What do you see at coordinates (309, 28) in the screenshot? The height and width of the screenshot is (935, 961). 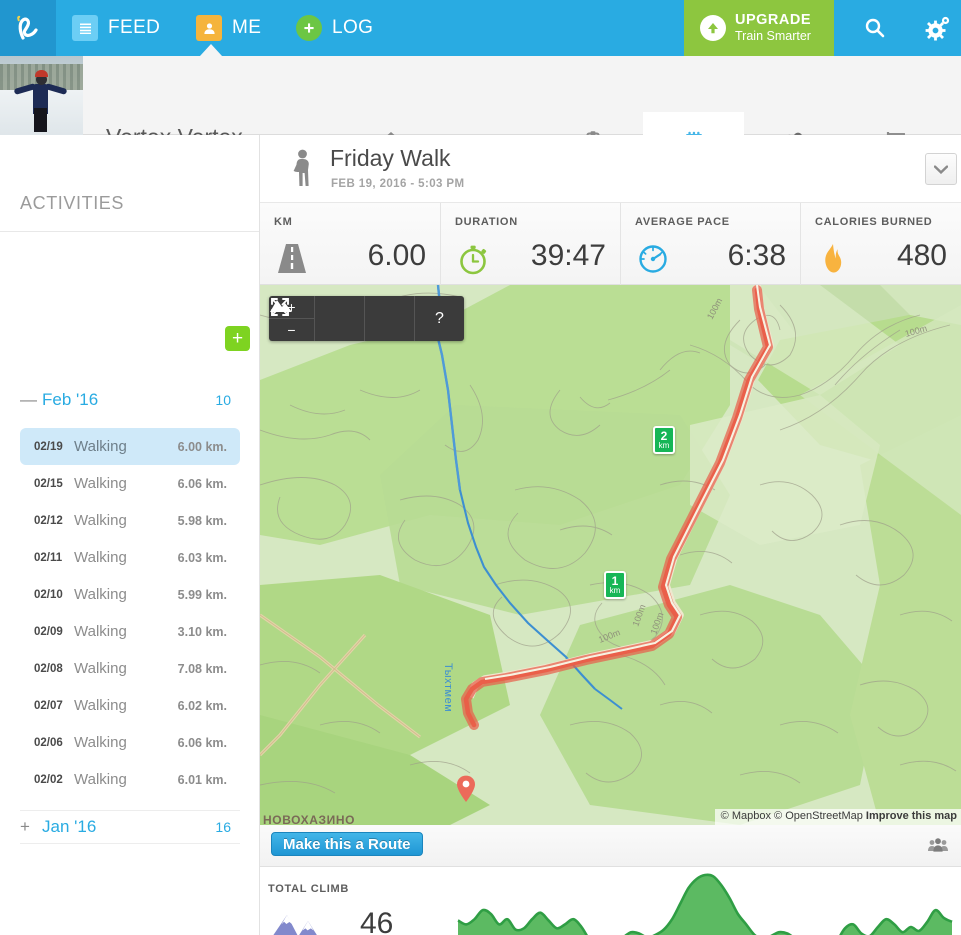 I see `plus-icon` at bounding box center [309, 28].